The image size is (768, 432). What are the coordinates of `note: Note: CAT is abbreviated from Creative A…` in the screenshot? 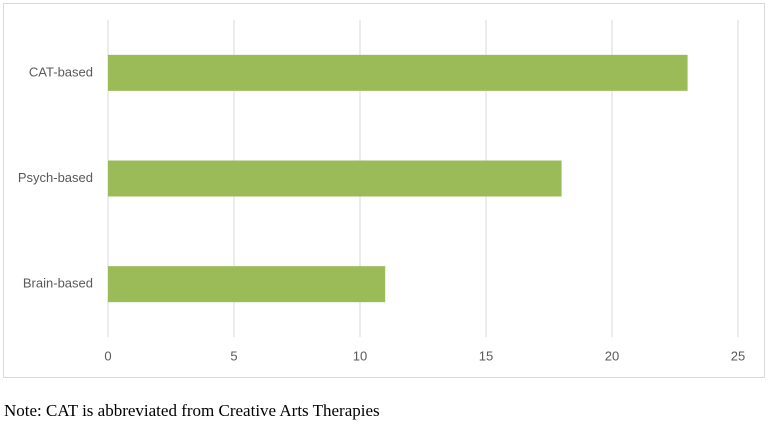 It's located at (192, 410).